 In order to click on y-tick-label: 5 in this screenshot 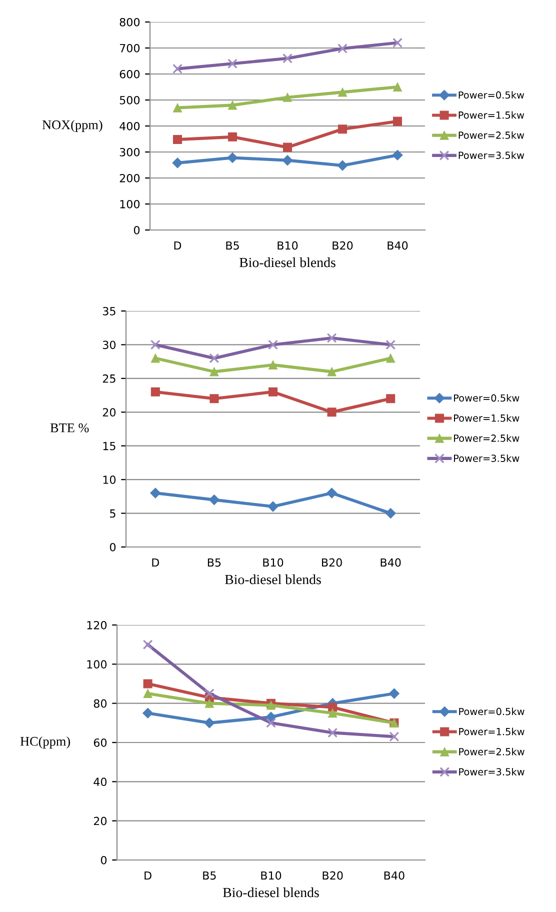, I will do `click(113, 513)`.